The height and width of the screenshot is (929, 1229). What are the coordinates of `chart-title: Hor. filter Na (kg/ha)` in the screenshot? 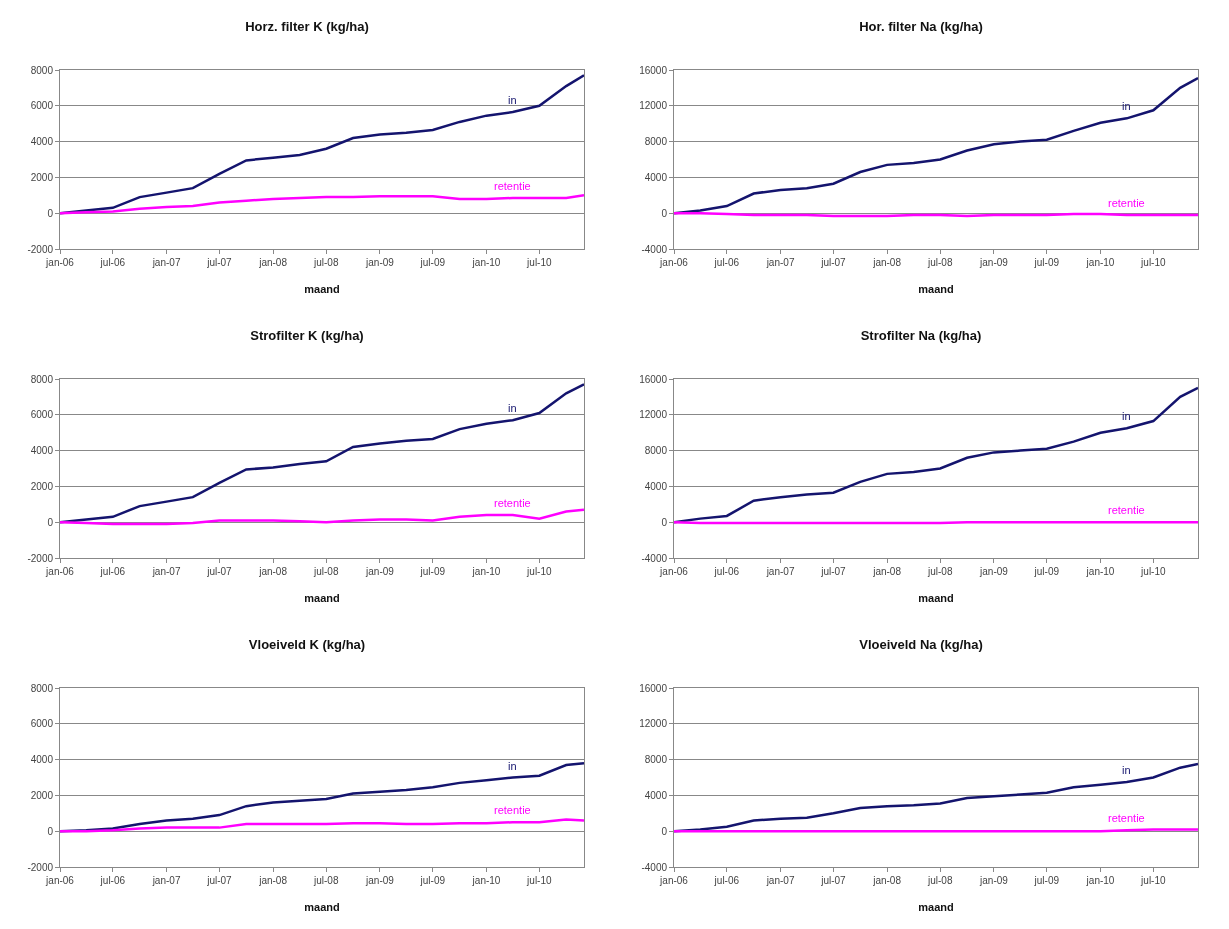 It's located at (921, 26).